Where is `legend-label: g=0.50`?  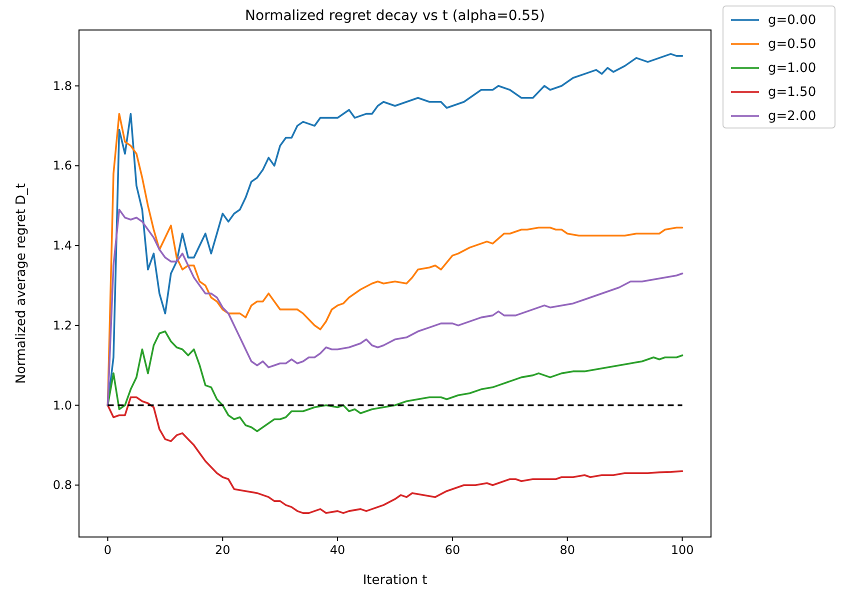 legend-label: g=0.50 is located at coordinates (792, 44).